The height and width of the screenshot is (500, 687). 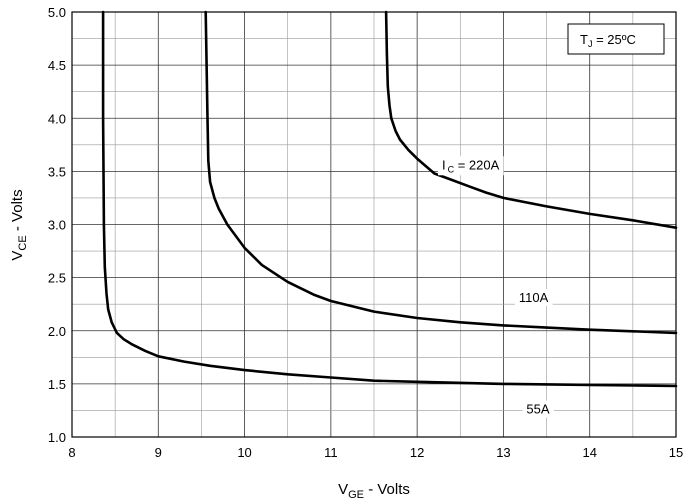 What do you see at coordinates (23, 242) in the screenshot?
I see `y-axis-title-sub: CE` at bounding box center [23, 242].